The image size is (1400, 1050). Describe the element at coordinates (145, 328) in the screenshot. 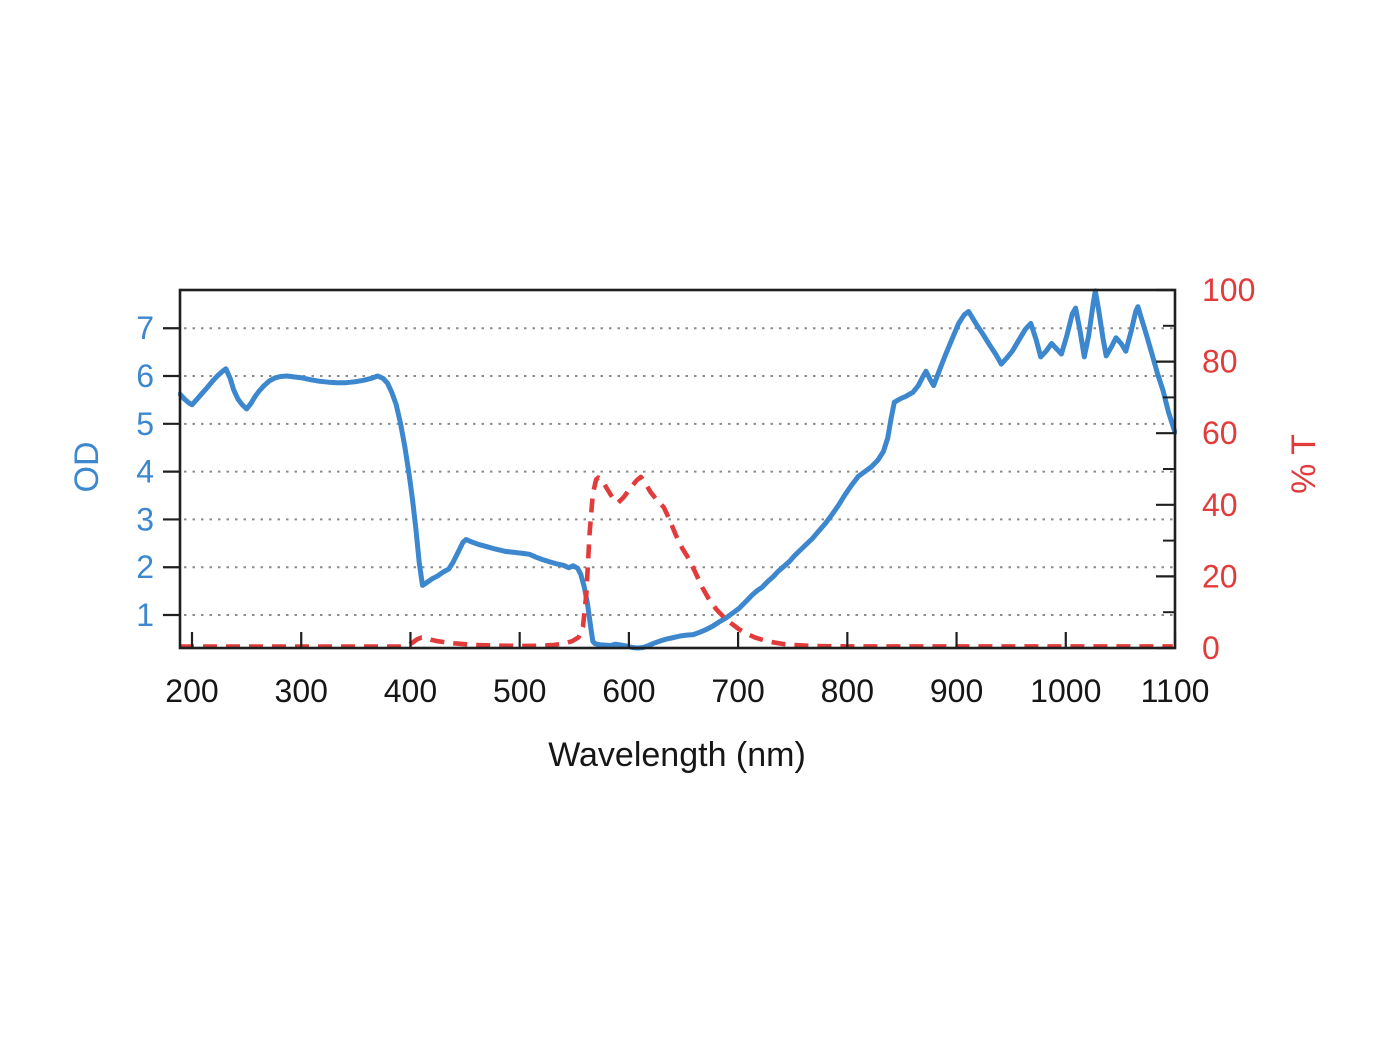

I see `left-tick-label-7: 7` at that location.